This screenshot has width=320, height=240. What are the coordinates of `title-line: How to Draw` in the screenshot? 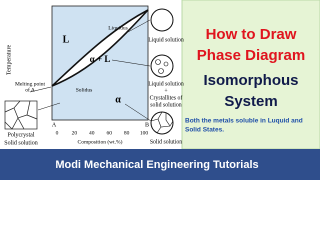 It's located at (251, 34).